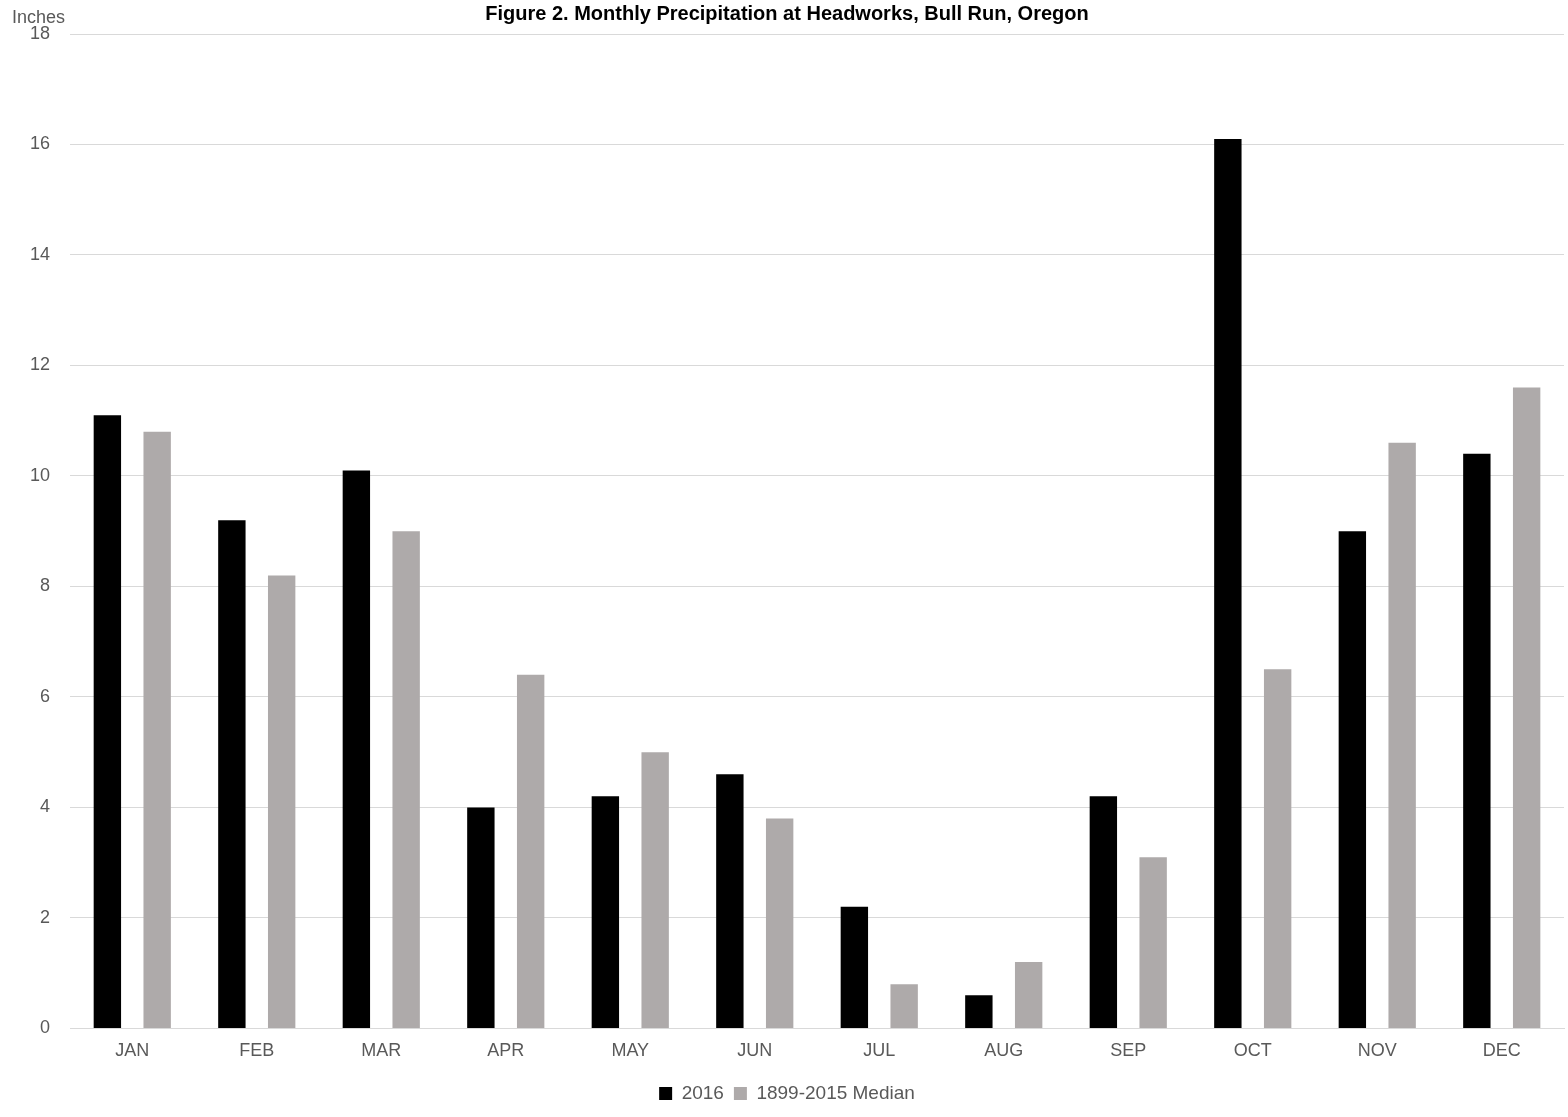 The width and height of the screenshot is (1568, 1117). What do you see at coordinates (835, 1092) in the screenshot?
I see `legend-label: 1899-2015 Median` at bounding box center [835, 1092].